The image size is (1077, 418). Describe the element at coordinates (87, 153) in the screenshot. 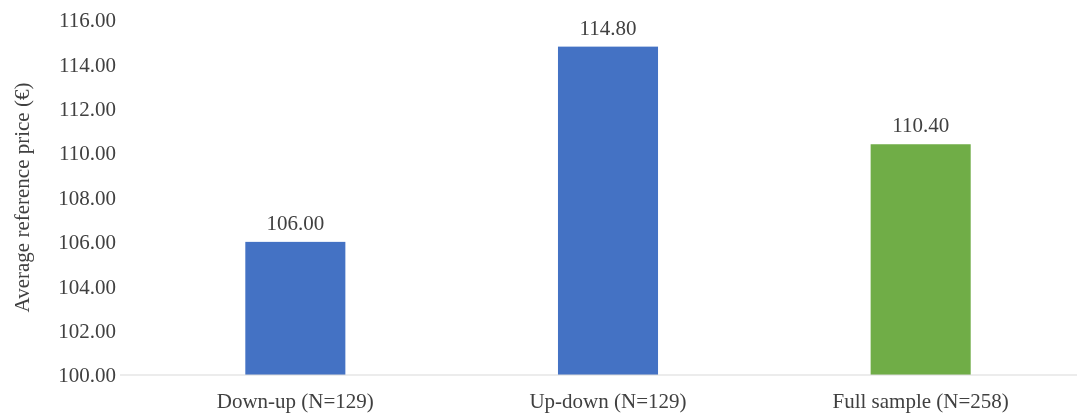

I see `y-tick-label: 110.00` at that location.